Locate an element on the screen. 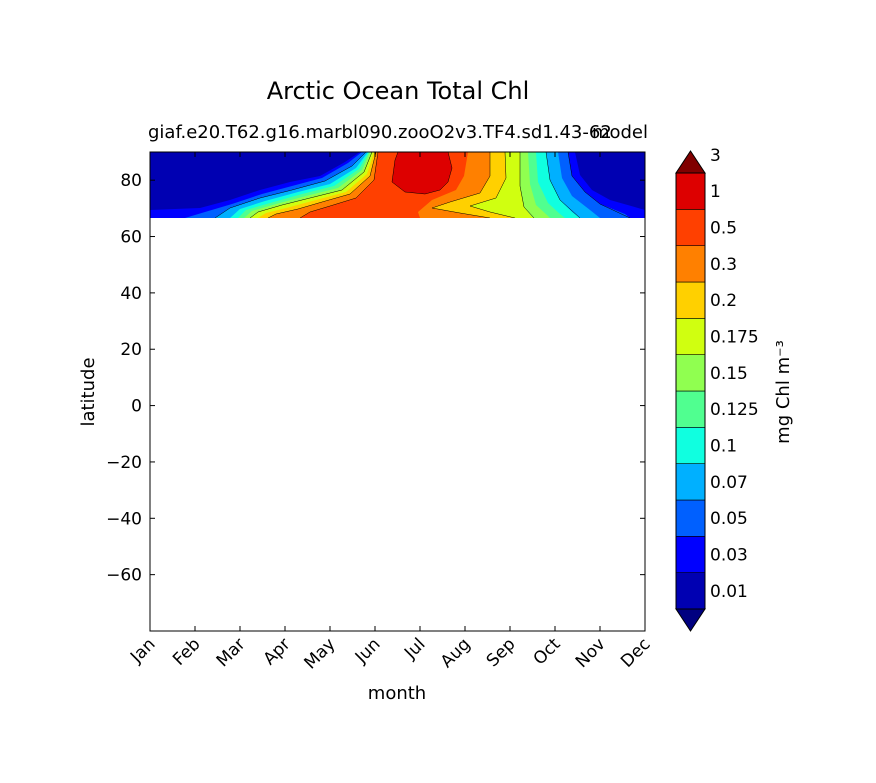  y-tick-label: −40 is located at coordinates (124, 519).